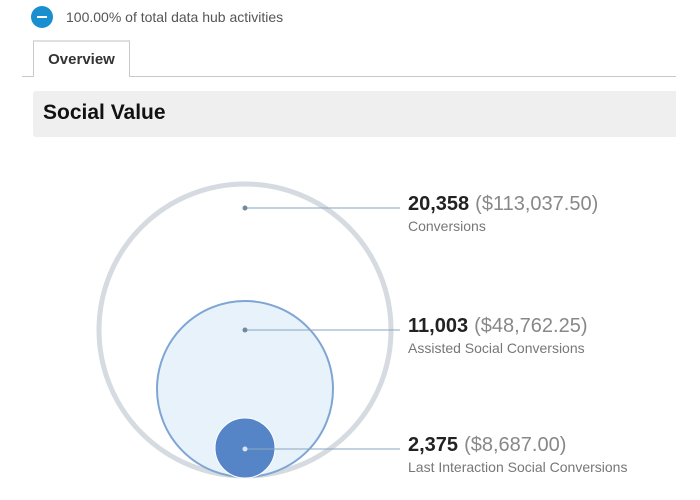 The height and width of the screenshot is (500, 700). What do you see at coordinates (531, 326) in the screenshot?
I see `metric-money: ($48,762.25)` at bounding box center [531, 326].